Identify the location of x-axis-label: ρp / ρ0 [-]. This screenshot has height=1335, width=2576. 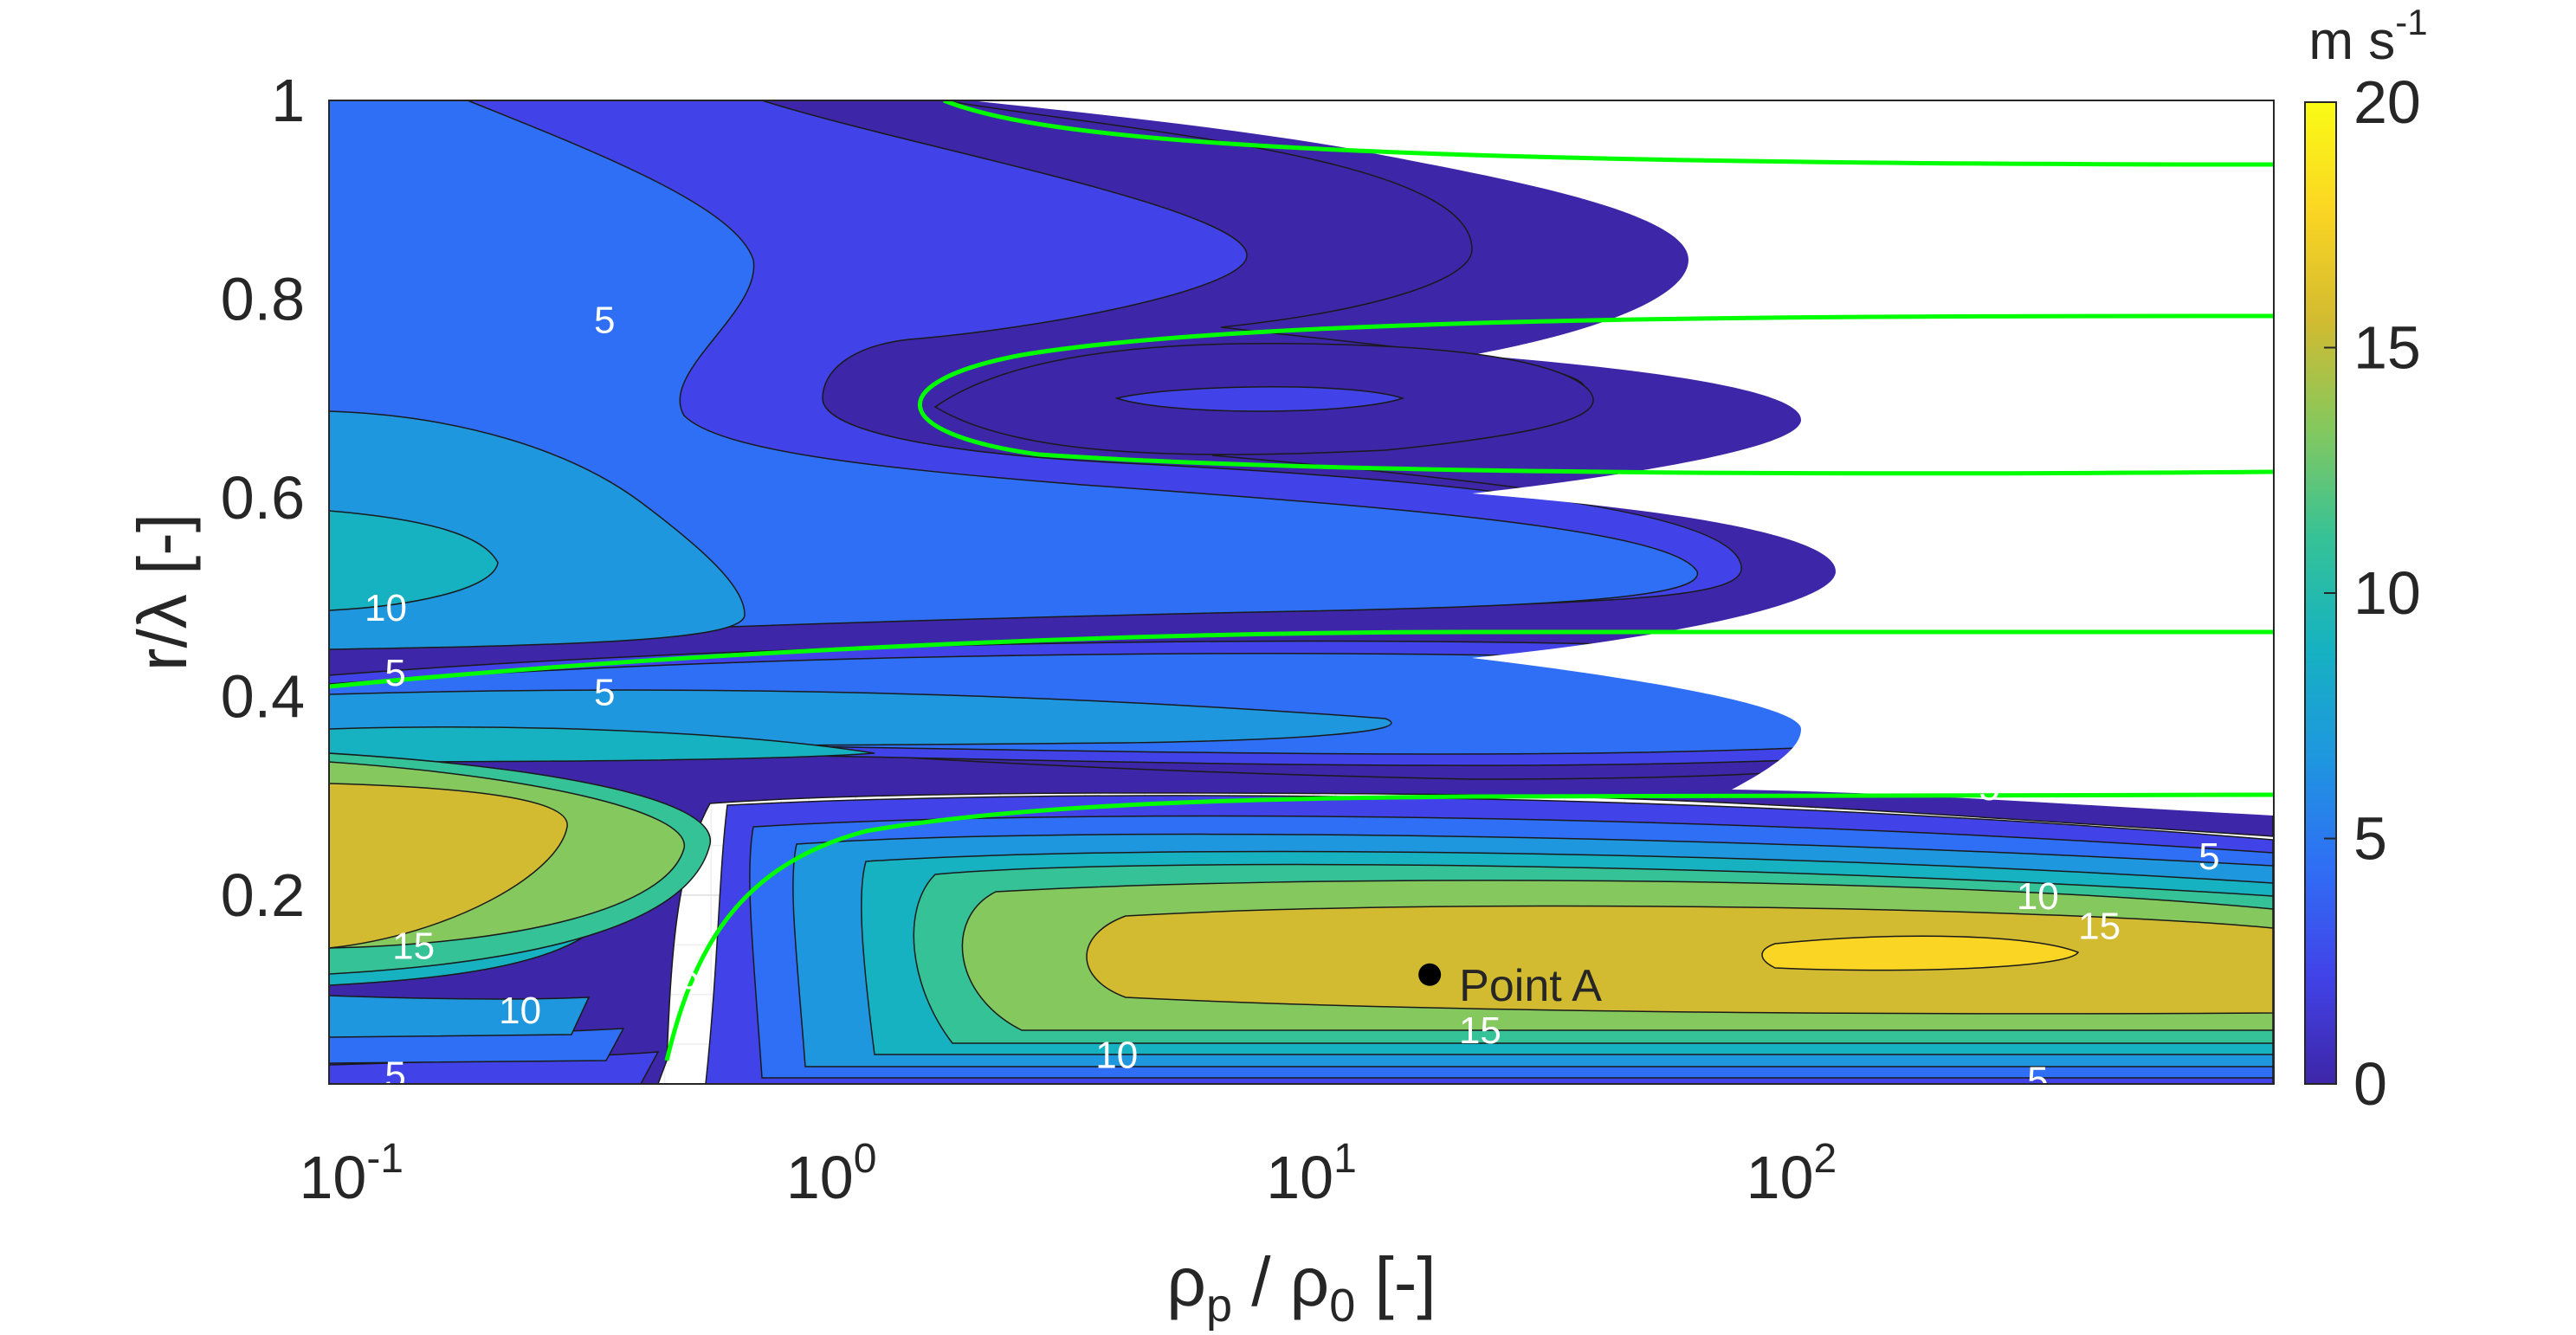
(1301, 1287).